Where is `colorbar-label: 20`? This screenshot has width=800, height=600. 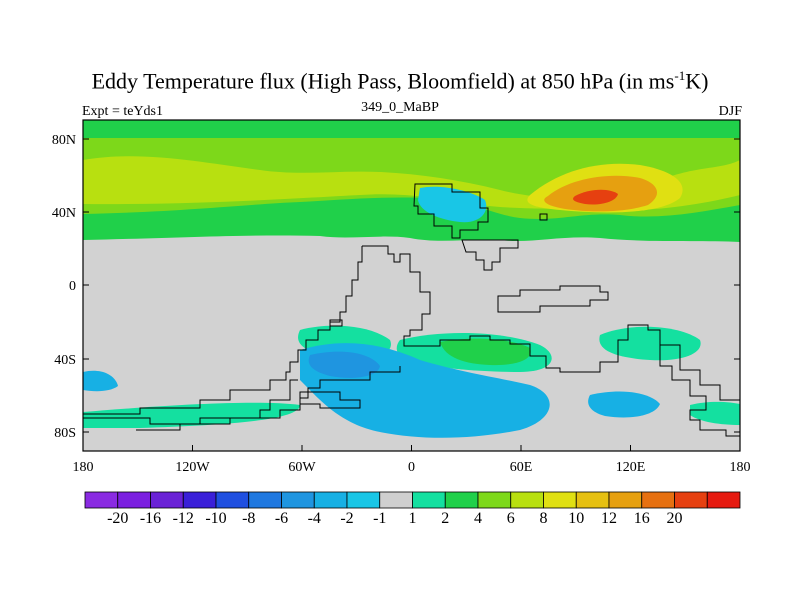 colorbar-label: 20 is located at coordinates (674, 518).